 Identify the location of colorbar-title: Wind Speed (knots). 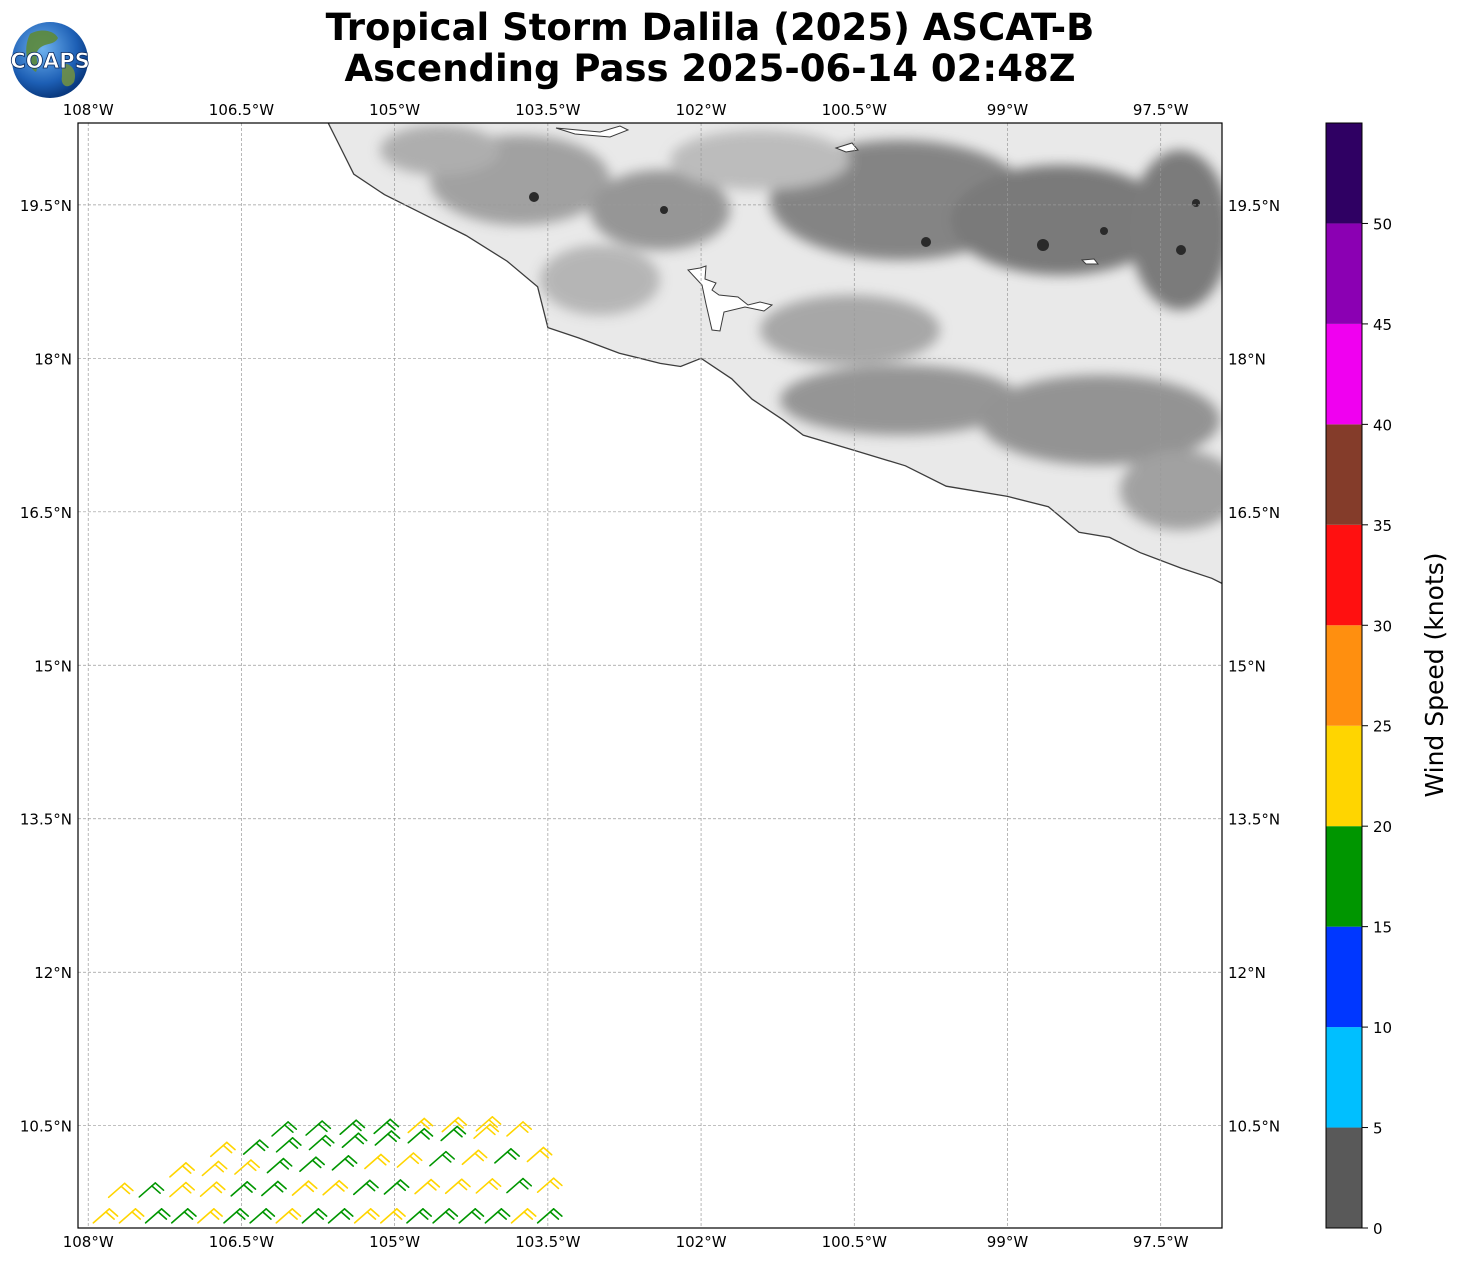
(1434, 674).